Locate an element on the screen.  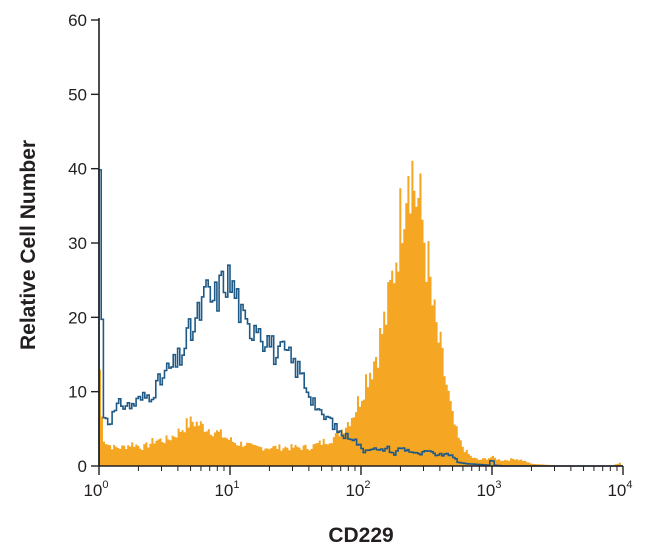
y-tick-label: 20 is located at coordinates (77, 317).